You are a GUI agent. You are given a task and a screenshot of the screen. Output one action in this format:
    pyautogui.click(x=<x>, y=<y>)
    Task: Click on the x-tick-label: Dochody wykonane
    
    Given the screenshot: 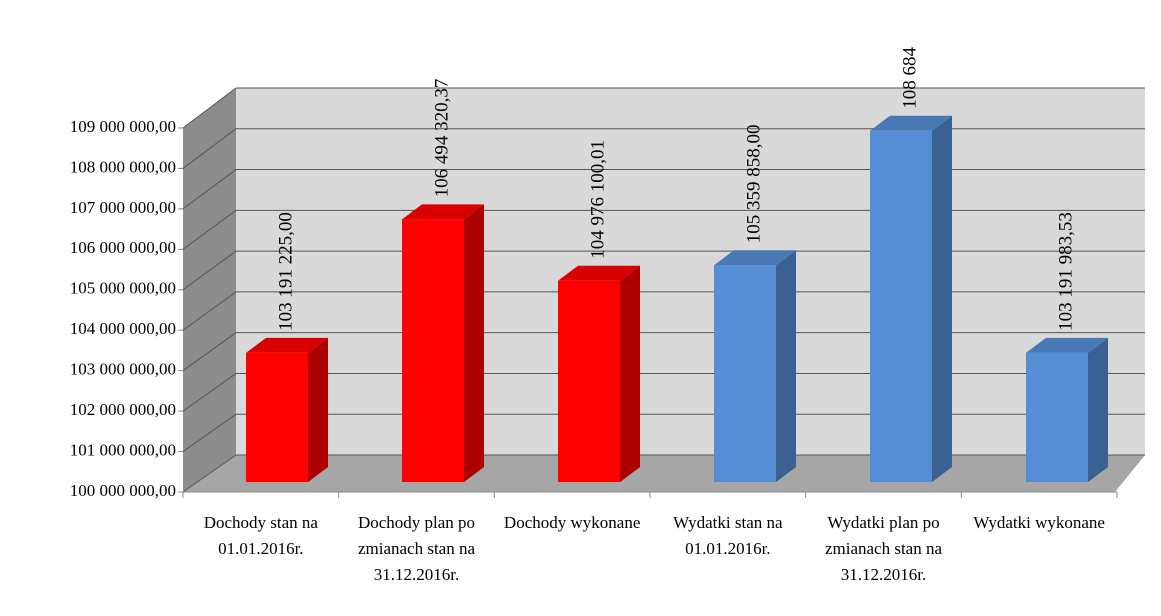 What is the action you would take?
    pyautogui.click(x=572, y=522)
    